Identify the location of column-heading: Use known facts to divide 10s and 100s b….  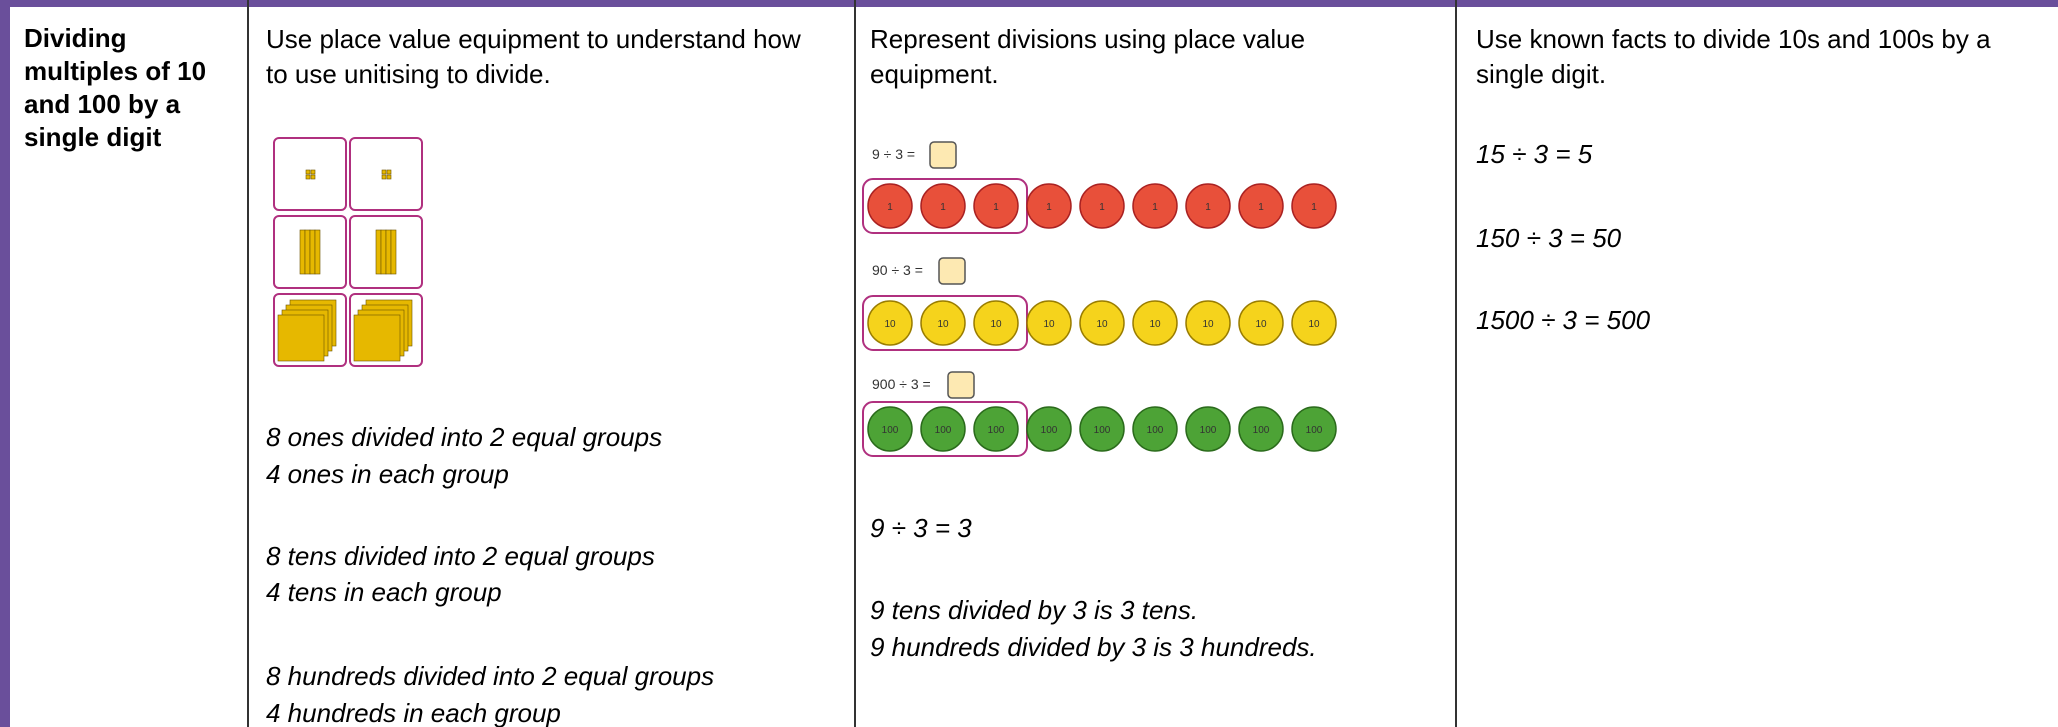
(1733, 56).